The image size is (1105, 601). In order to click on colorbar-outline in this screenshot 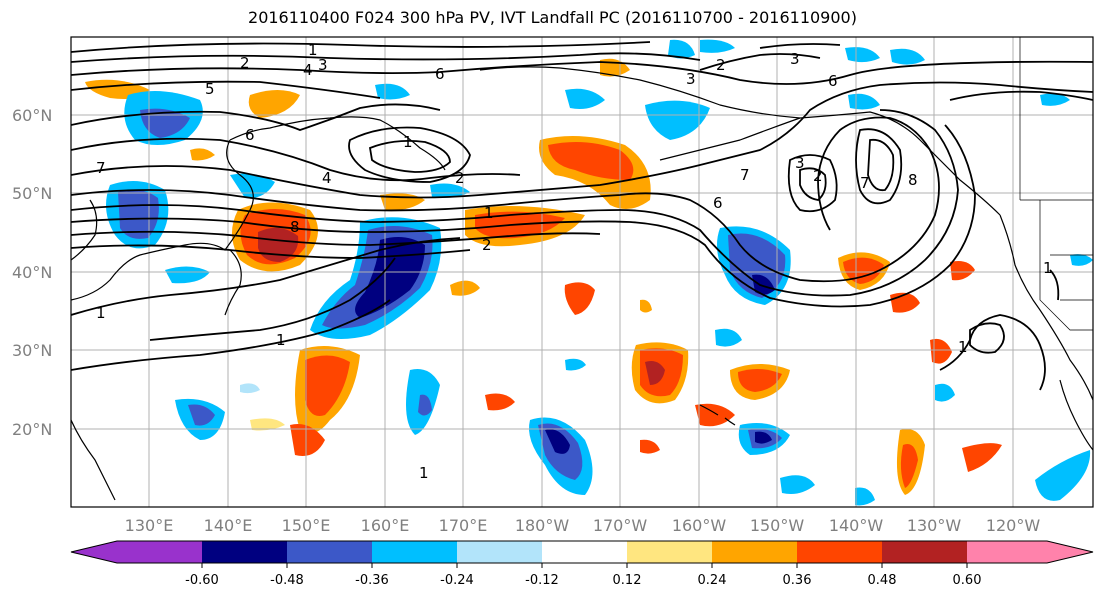, I will do `click(582, 552)`.